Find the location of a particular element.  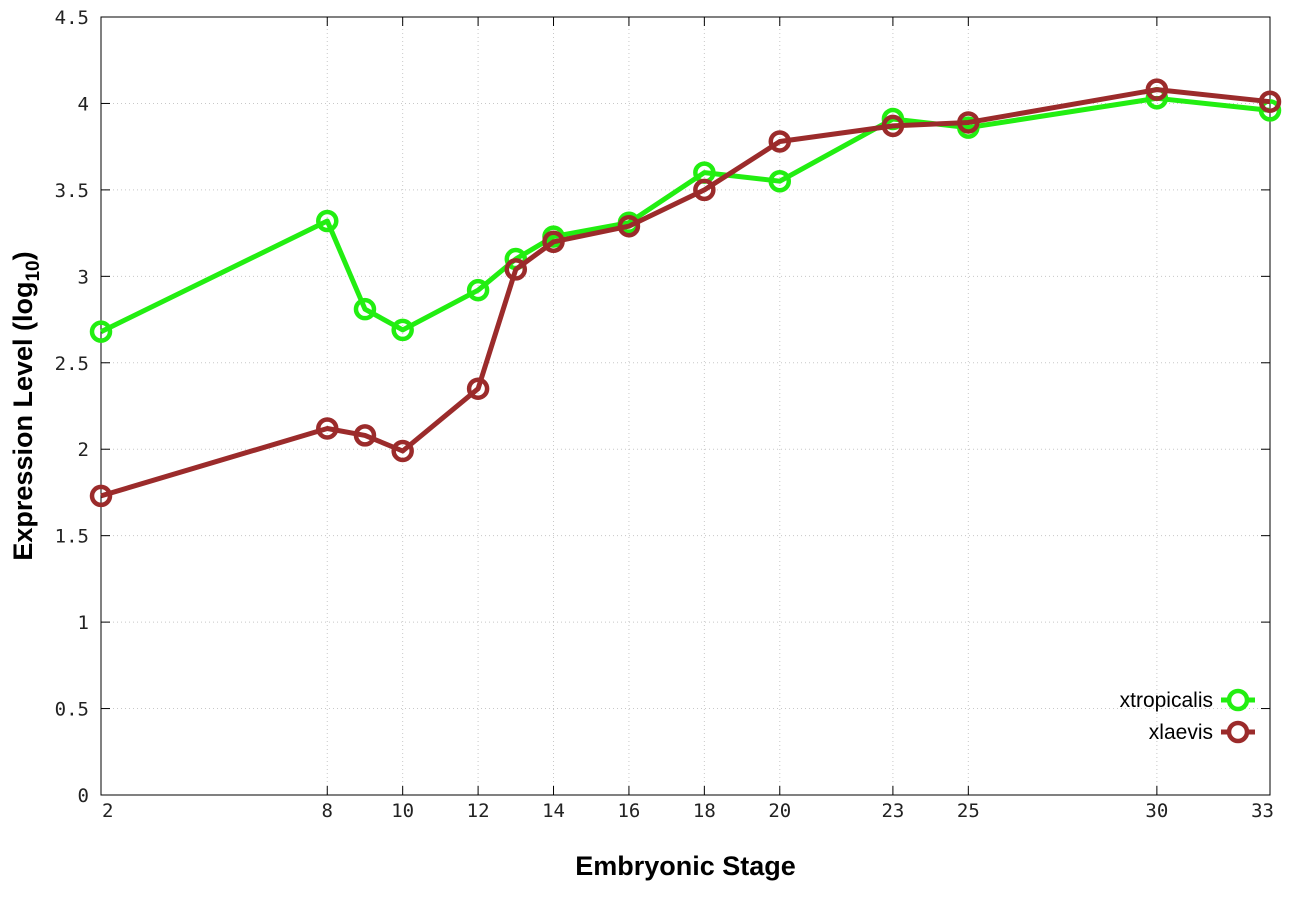

y-axis-title-subscript: 10 is located at coordinates (33, 270).